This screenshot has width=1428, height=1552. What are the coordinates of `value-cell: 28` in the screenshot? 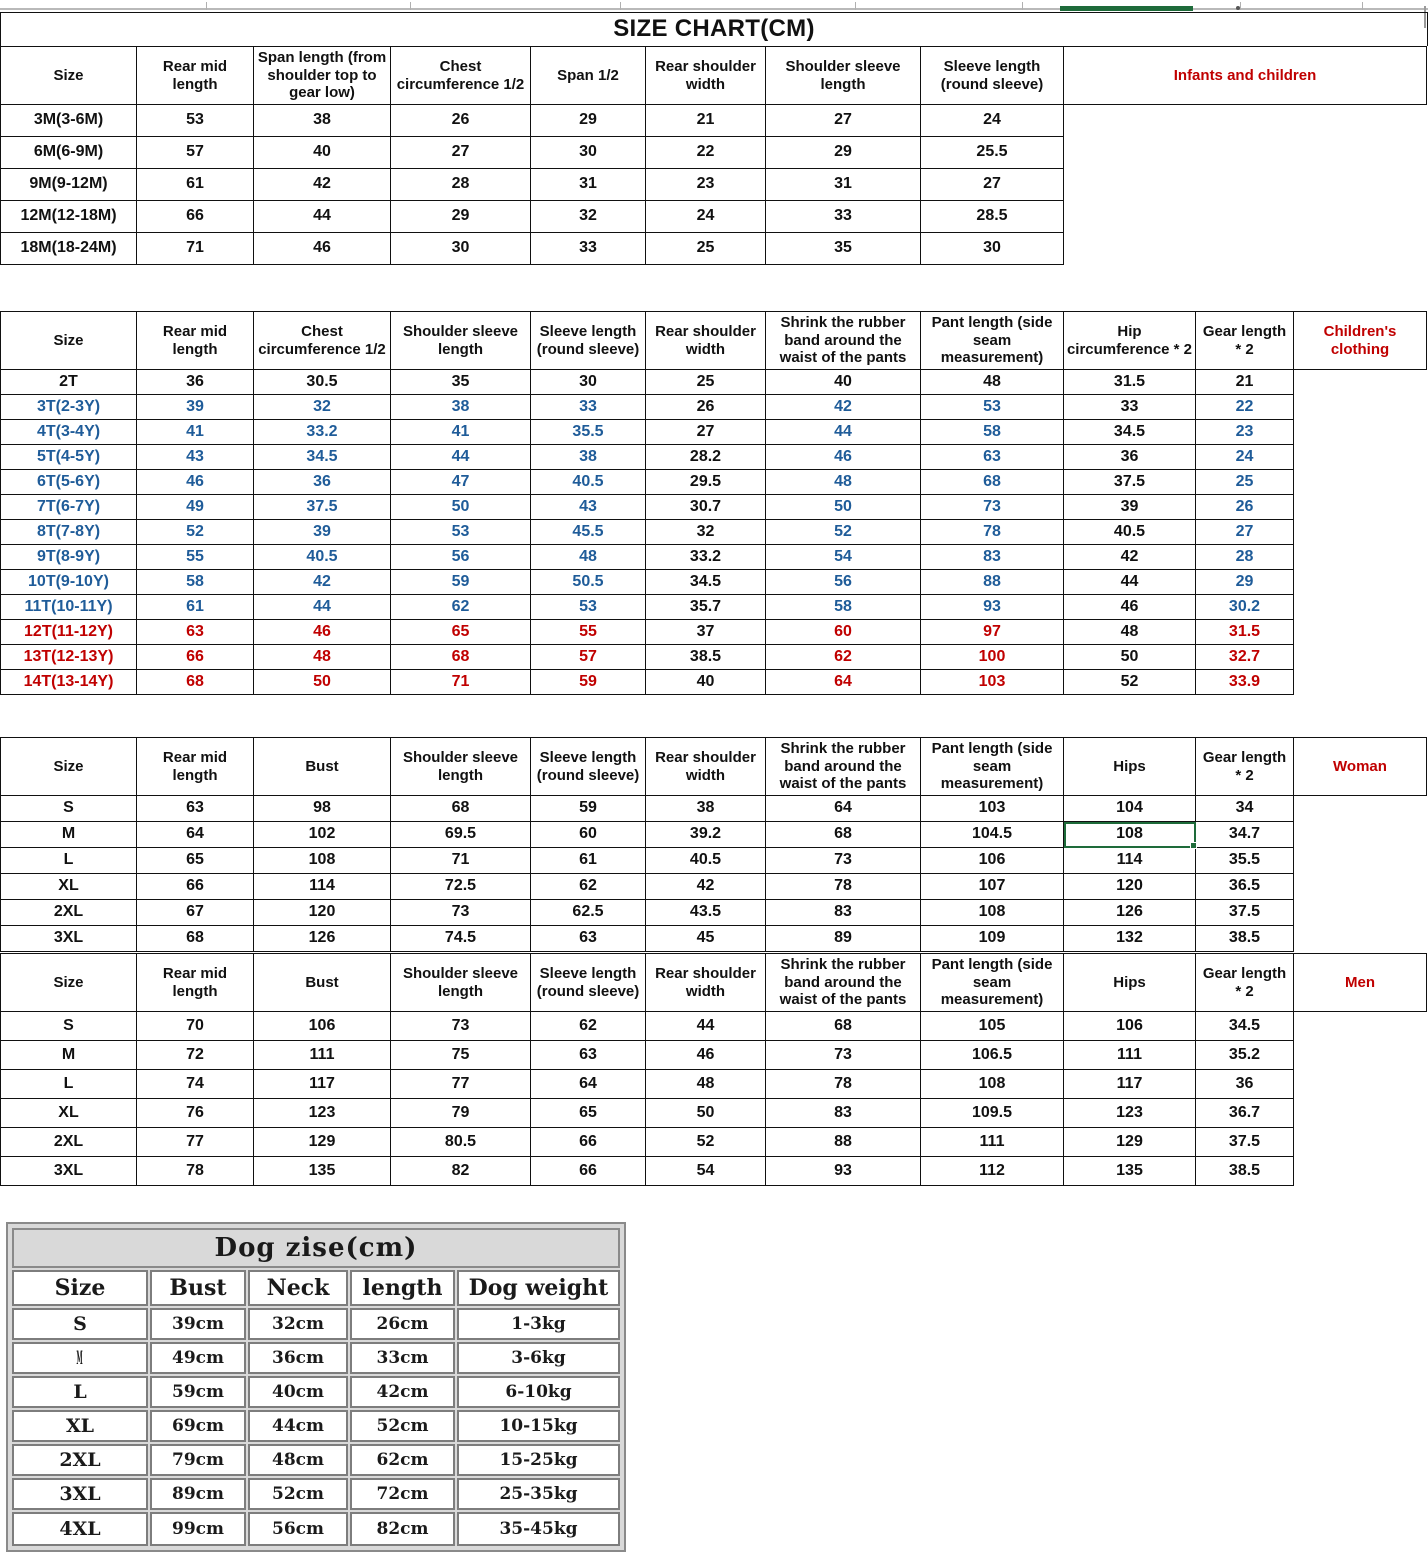 It's located at (1244, 557).